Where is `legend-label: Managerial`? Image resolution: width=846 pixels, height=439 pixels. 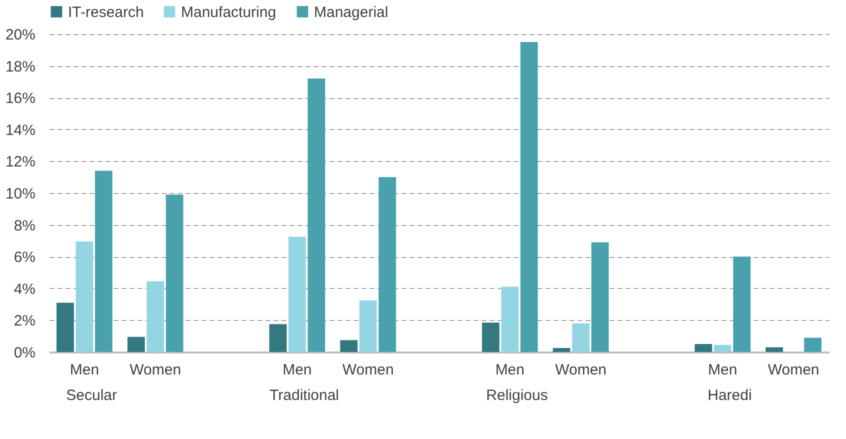 legend-label: Managerial is located at coordinates (351, 12).